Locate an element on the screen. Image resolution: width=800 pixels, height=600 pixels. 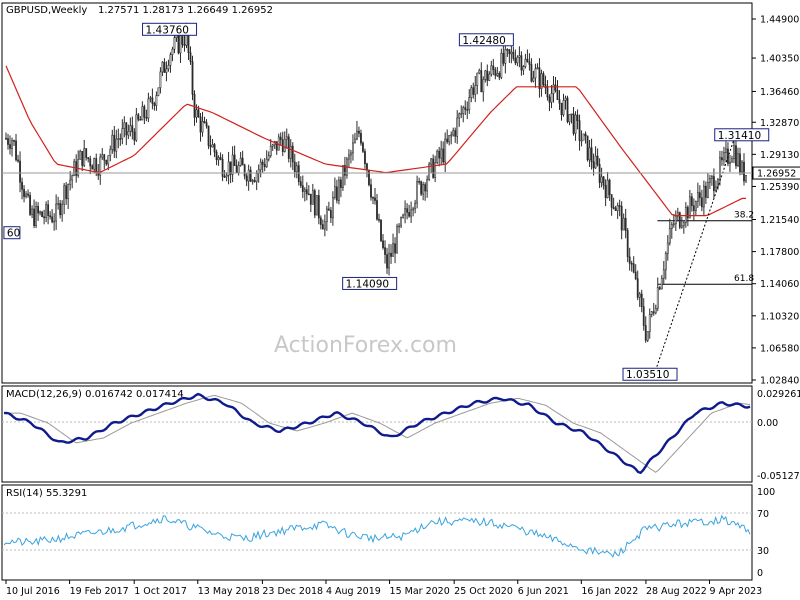
price-annotation-label: 1.03510 is located at coordinates (647, 375).